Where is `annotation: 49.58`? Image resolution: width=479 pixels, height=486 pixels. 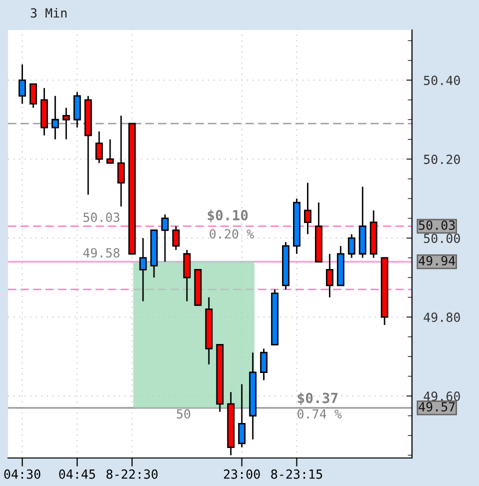
annotation: 49.58 is located at coordinates (101, 253).